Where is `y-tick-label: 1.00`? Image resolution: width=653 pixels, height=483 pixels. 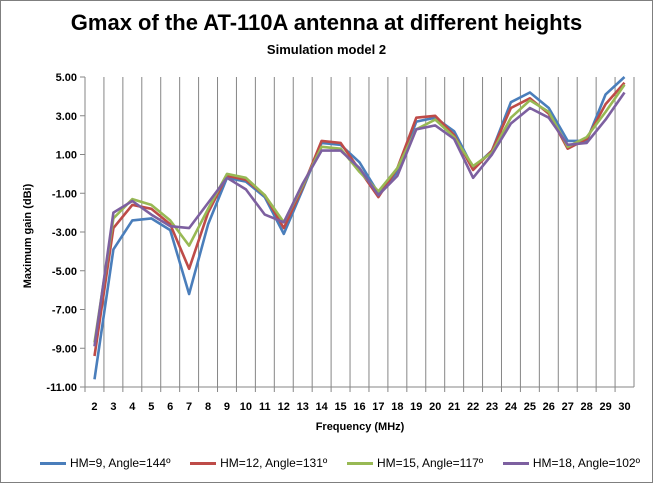 y-tick-label: 1.00 is located at coordinates (66, 156).